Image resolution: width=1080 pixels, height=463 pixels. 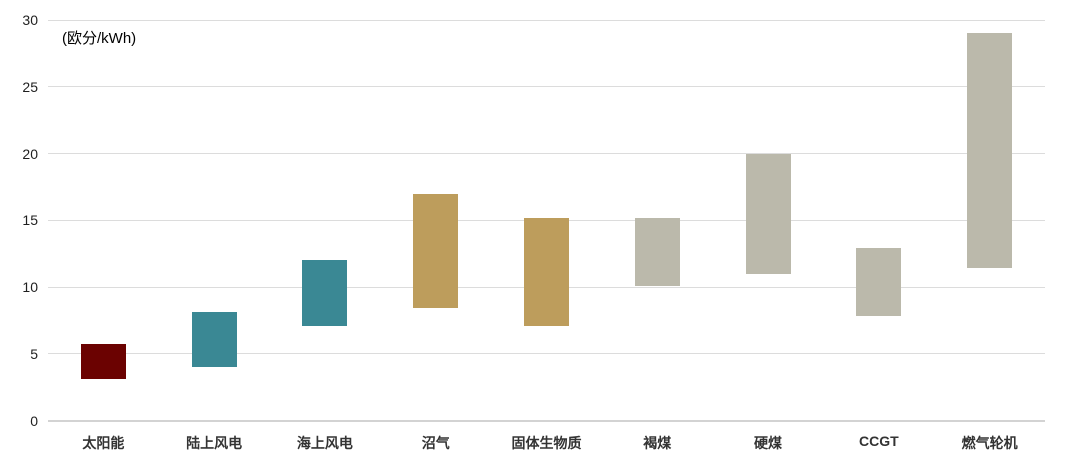 I want to click on category-label-5: 固体生物质, so click(x=546, y=443).